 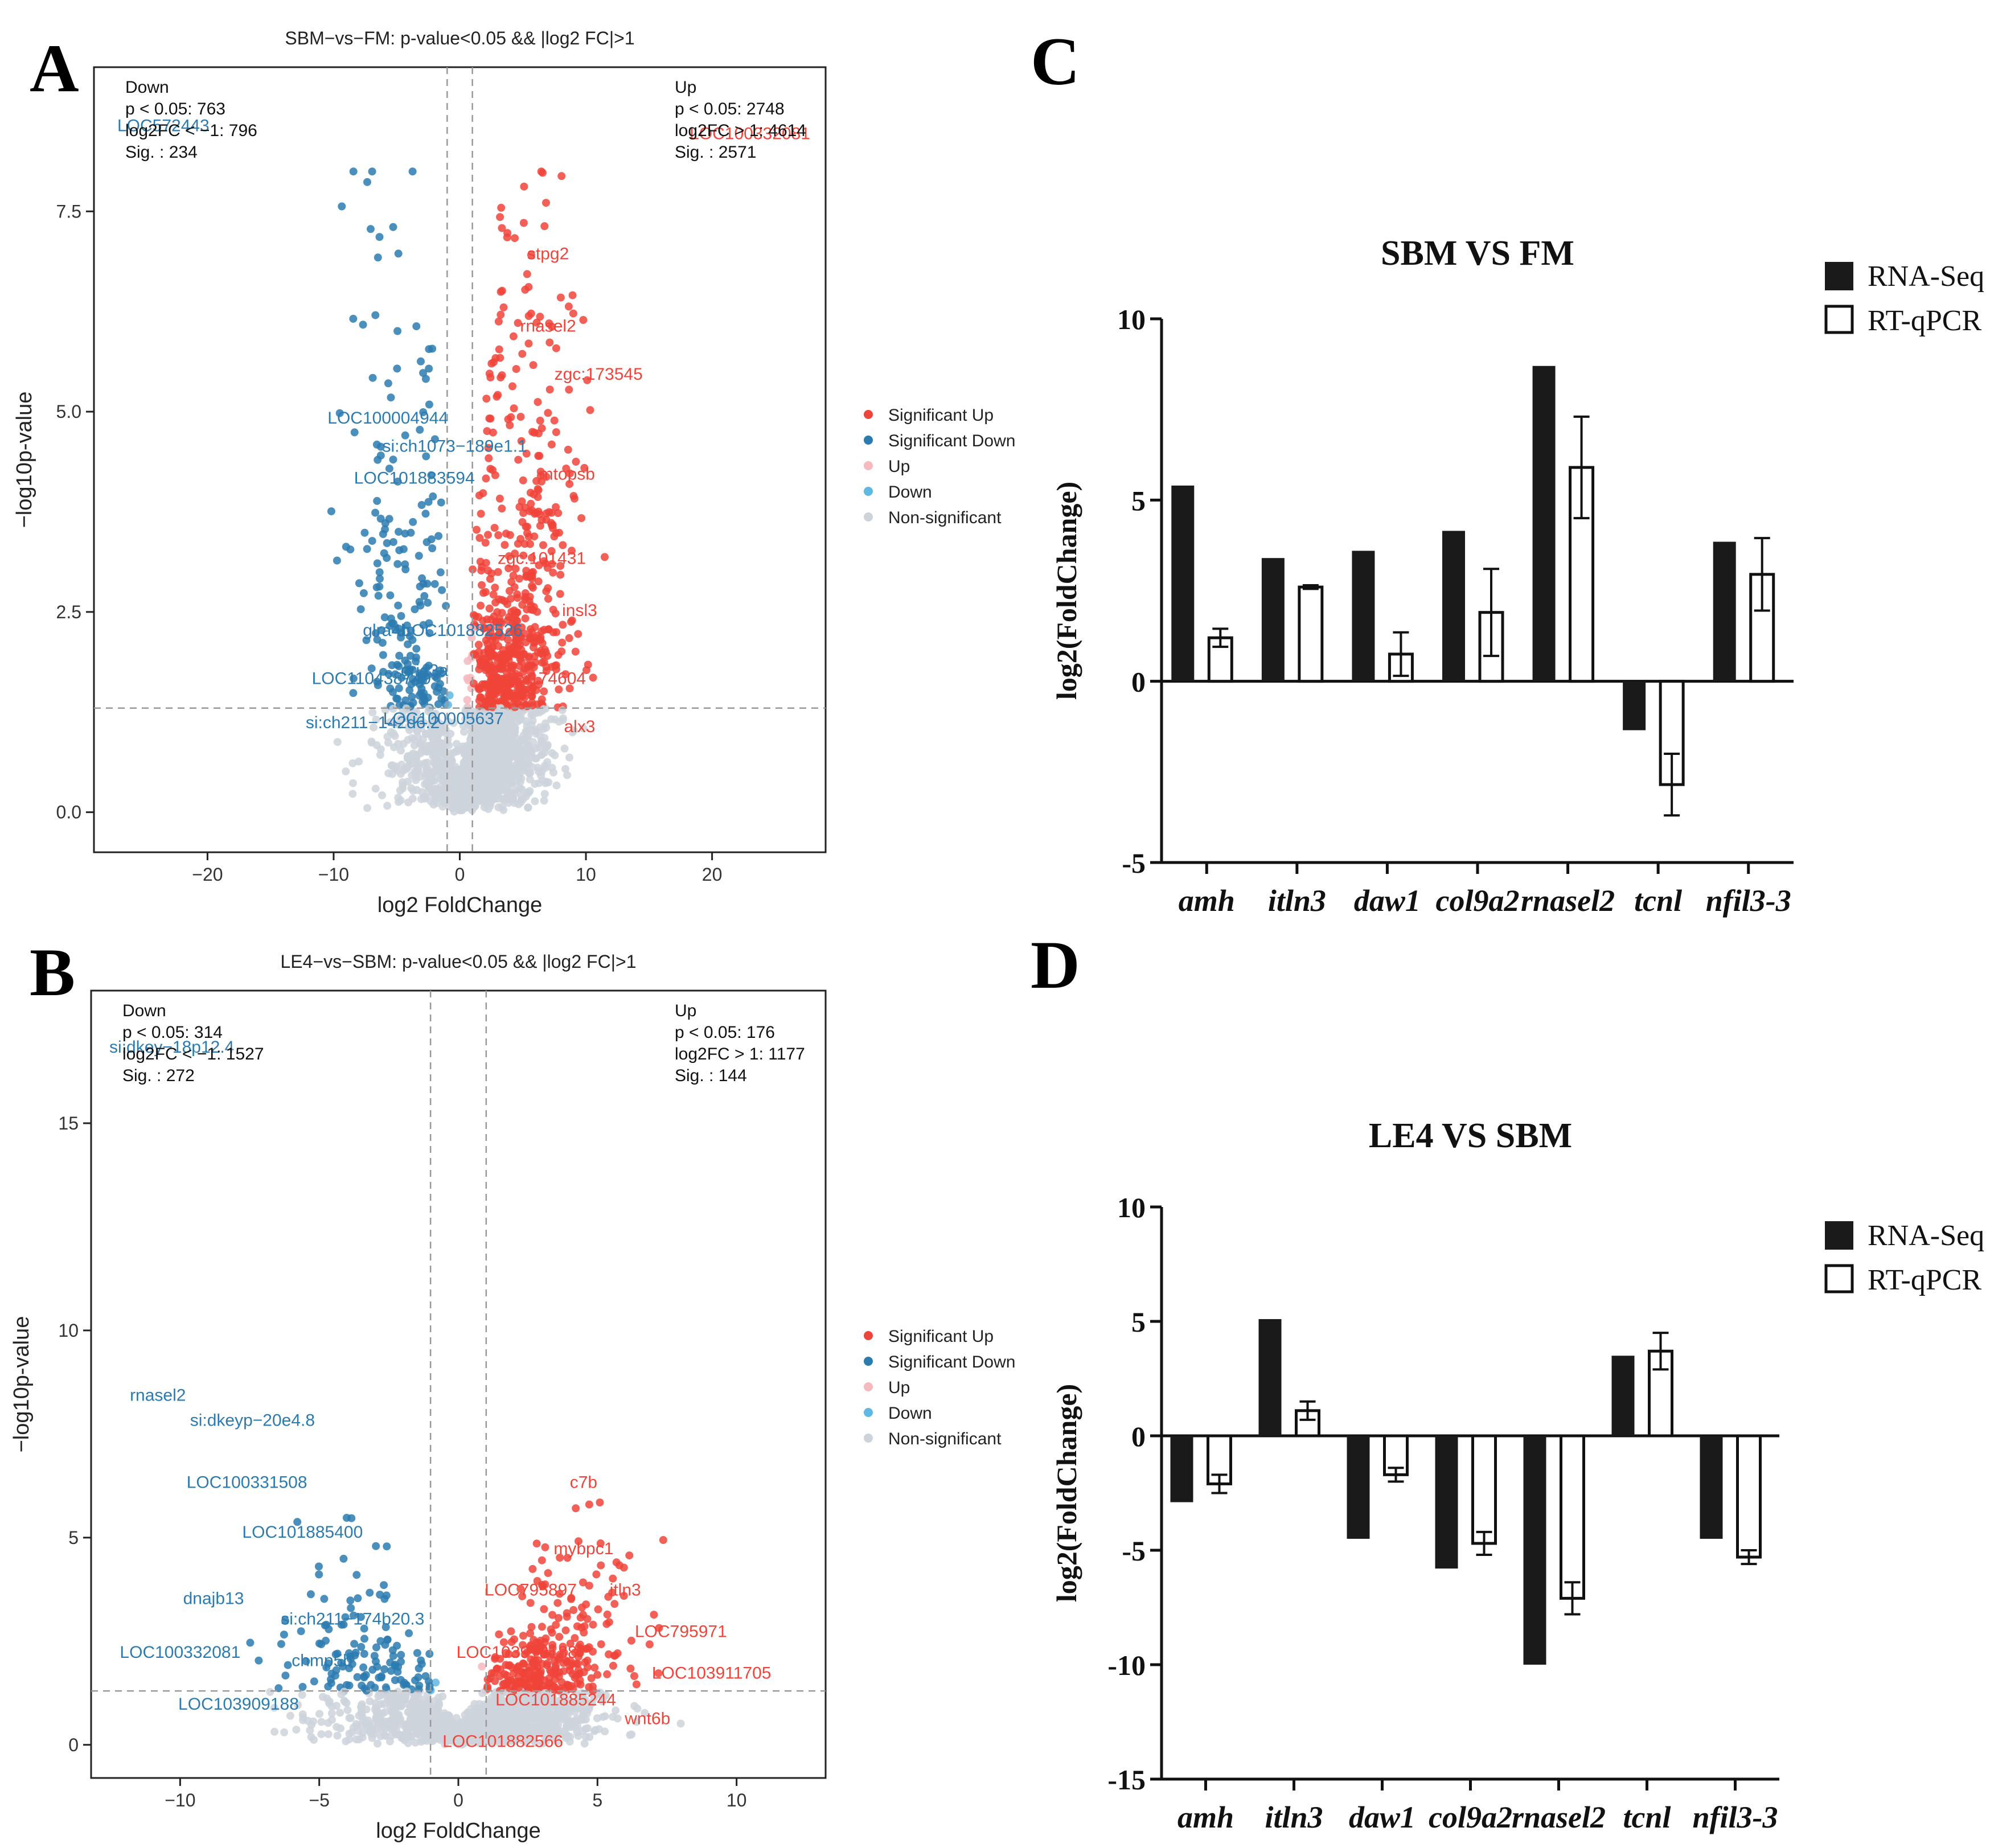 I want to click on legend-label: Non-significant, so click(x=945, y=1439).